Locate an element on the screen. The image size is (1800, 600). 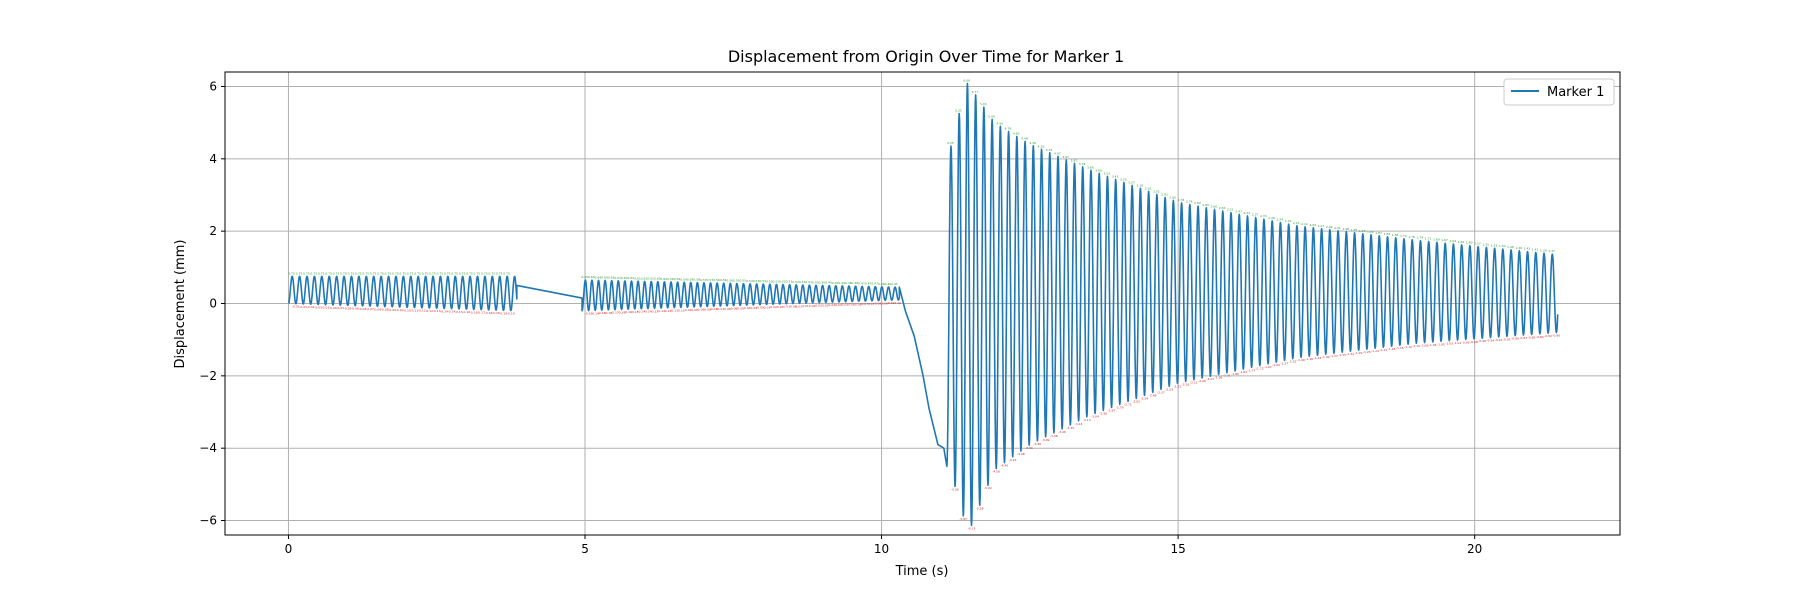
trough-marker: -0.06 is located at coordinates (363, 309).